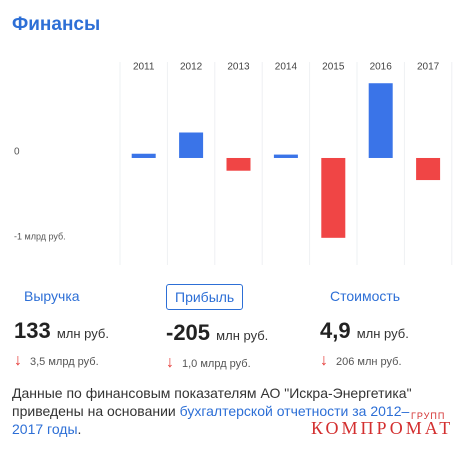  I want to click on metric-tab: Выручка, so click(52, 296).